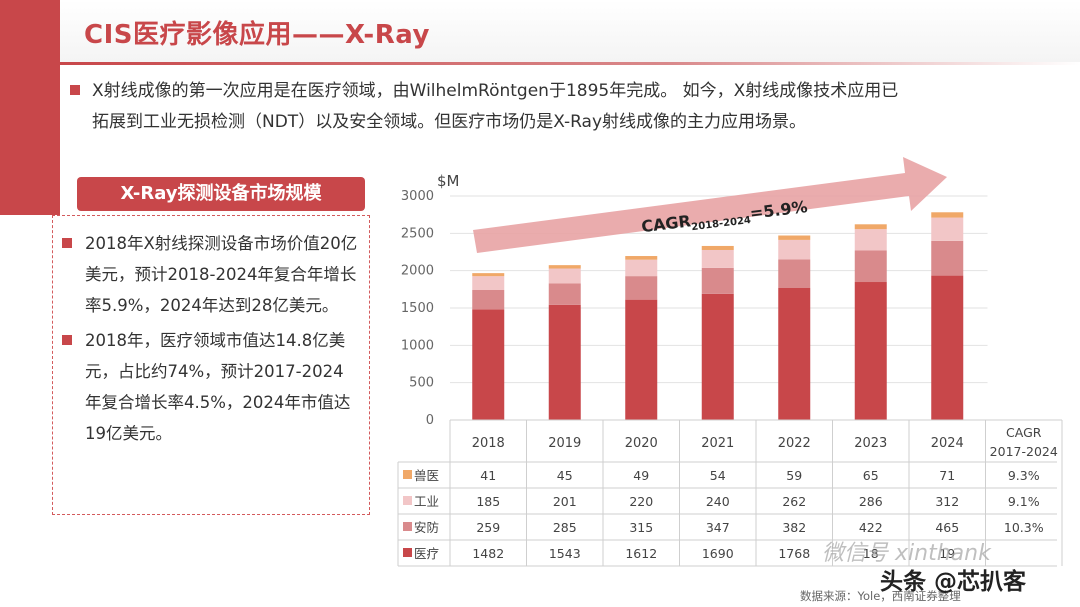 The width and height of the screenshot is (1080, 607). Describe the element at coordinates (953, 582) in the screenshot. I see `toutiao-watermark: 头条 @芯扒客` at that location.